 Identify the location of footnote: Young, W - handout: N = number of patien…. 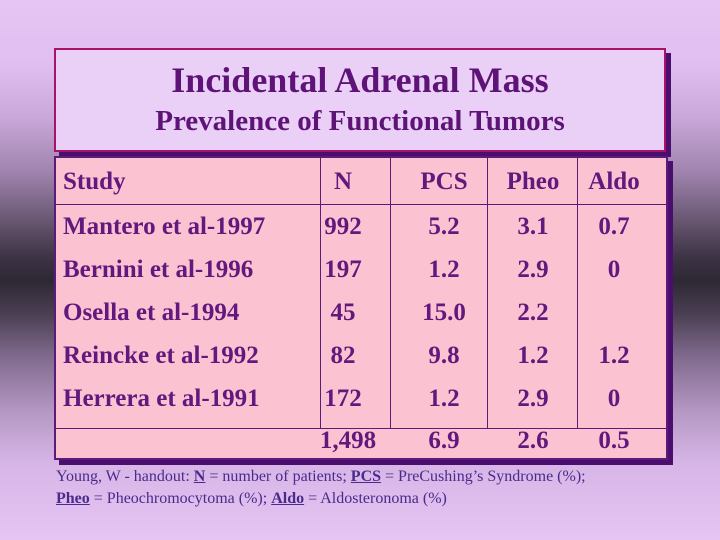
(366, 488).